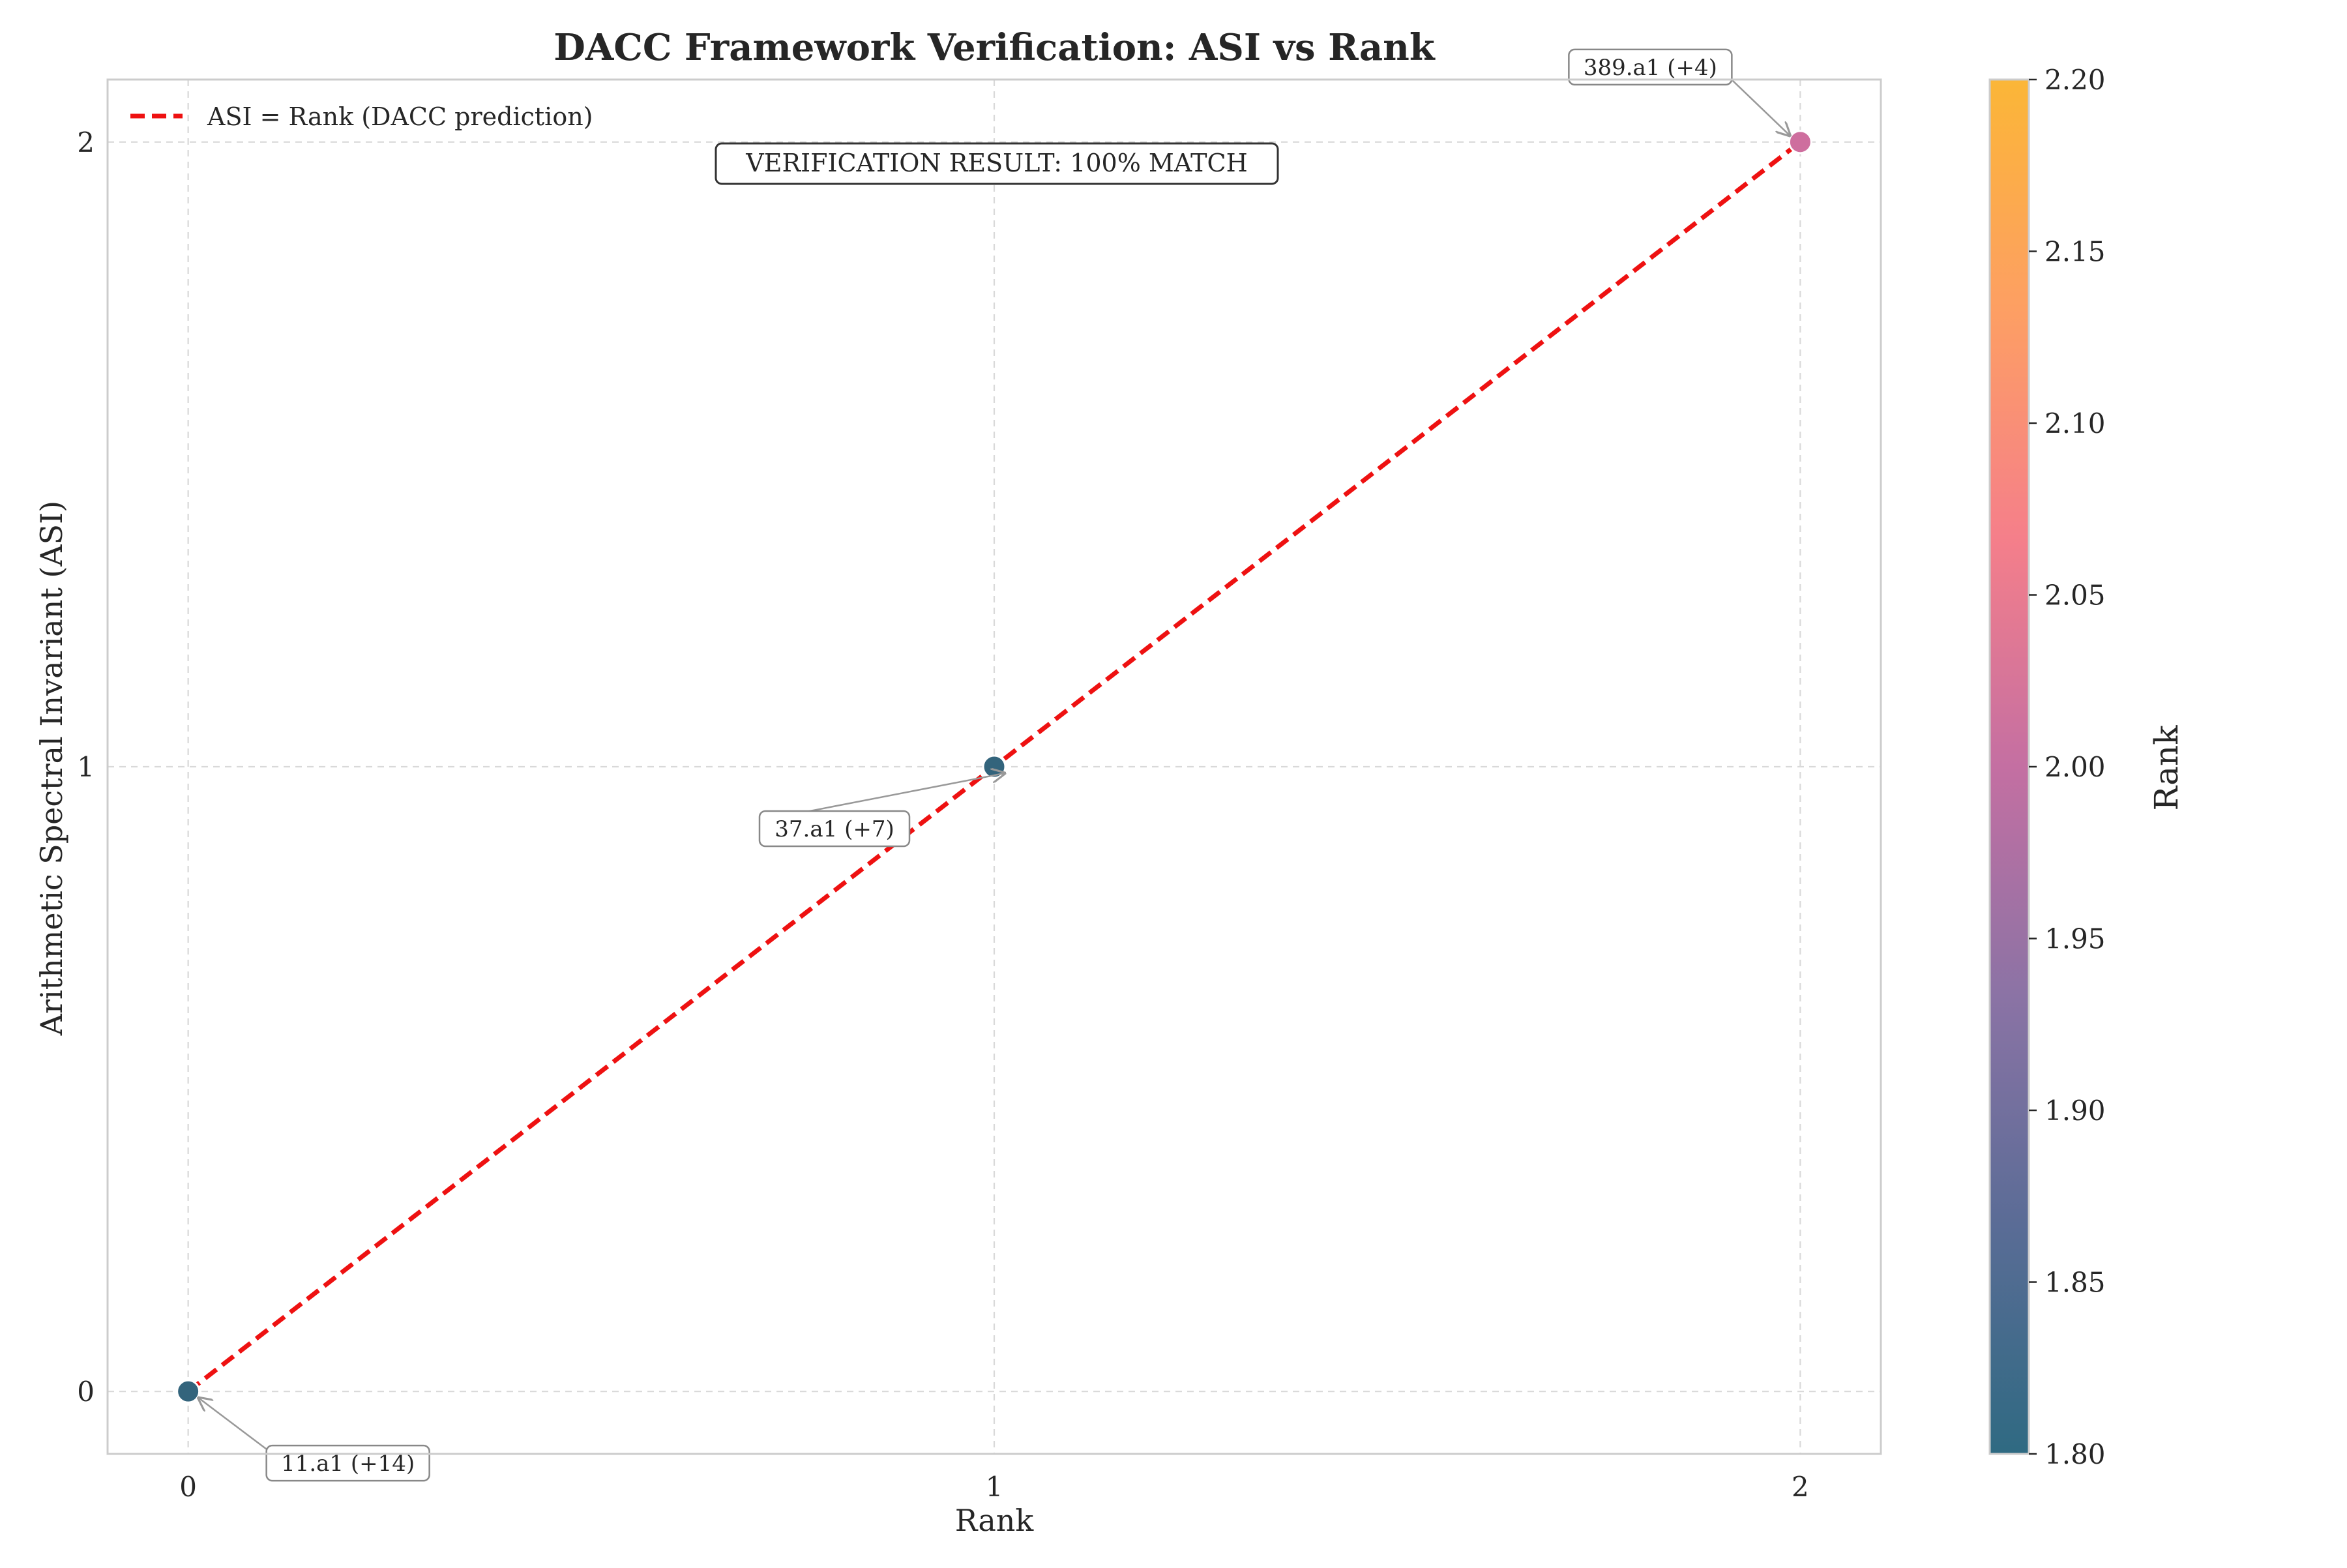  I want to click on verification-box, so click(997, 163).